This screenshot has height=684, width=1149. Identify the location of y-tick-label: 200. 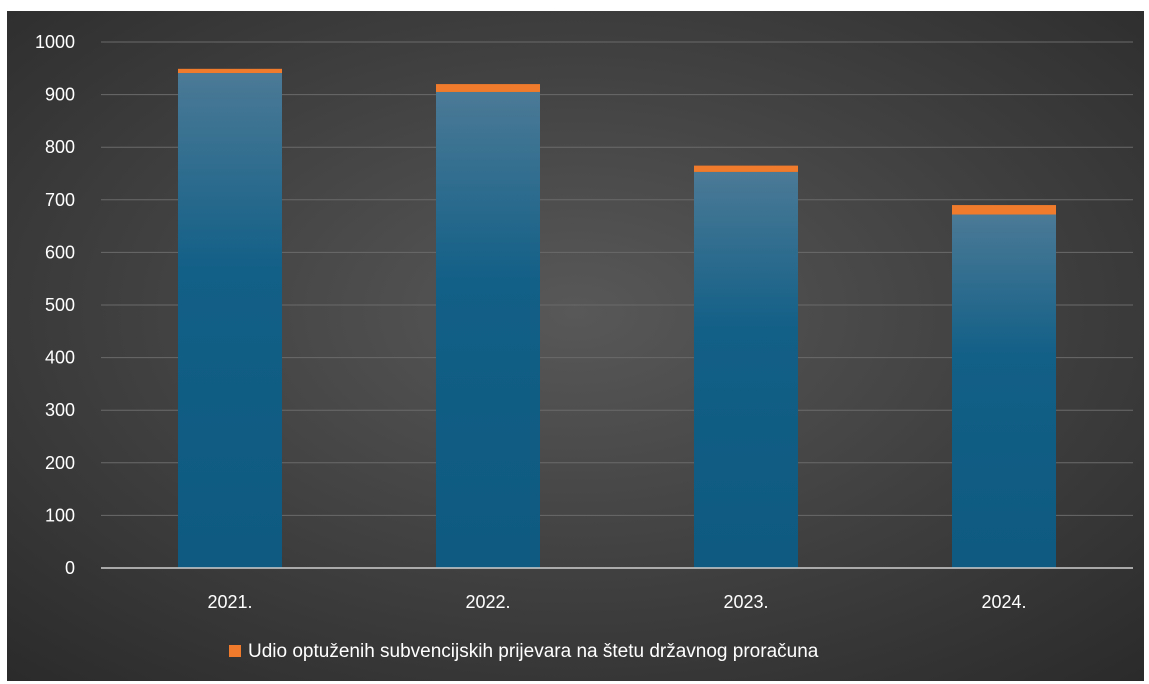
(60, 463).